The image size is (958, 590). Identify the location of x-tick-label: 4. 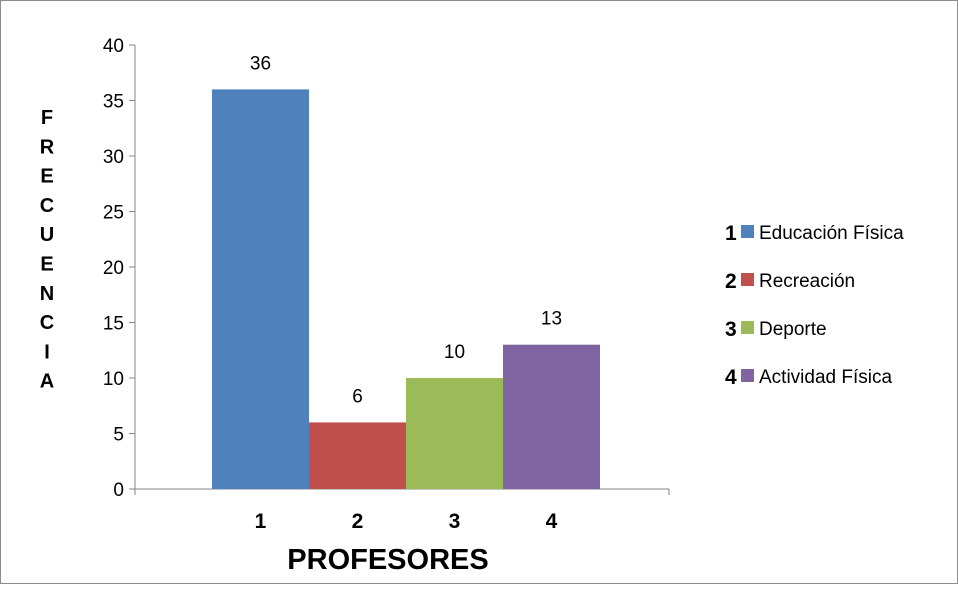
(552, 521).